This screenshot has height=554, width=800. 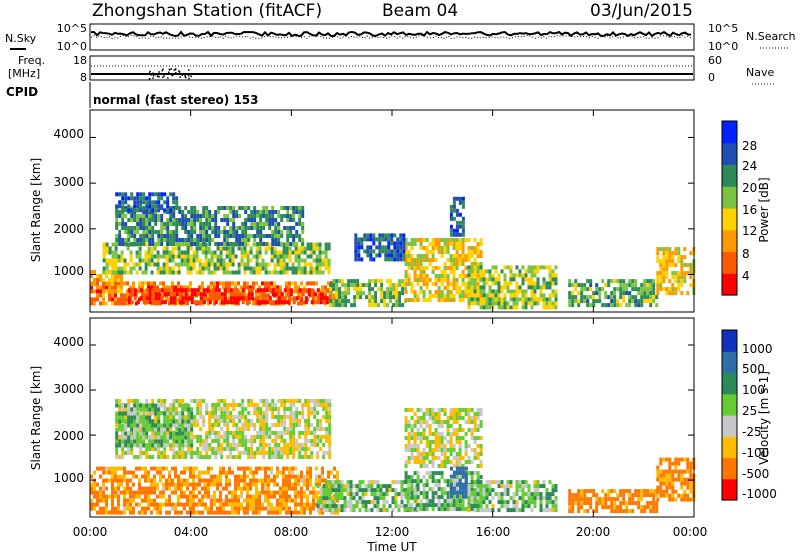 What do you see at coordinates (729, 241) in the screenshot?
I see `colorbar-segment` at bounding box center [729, 241].